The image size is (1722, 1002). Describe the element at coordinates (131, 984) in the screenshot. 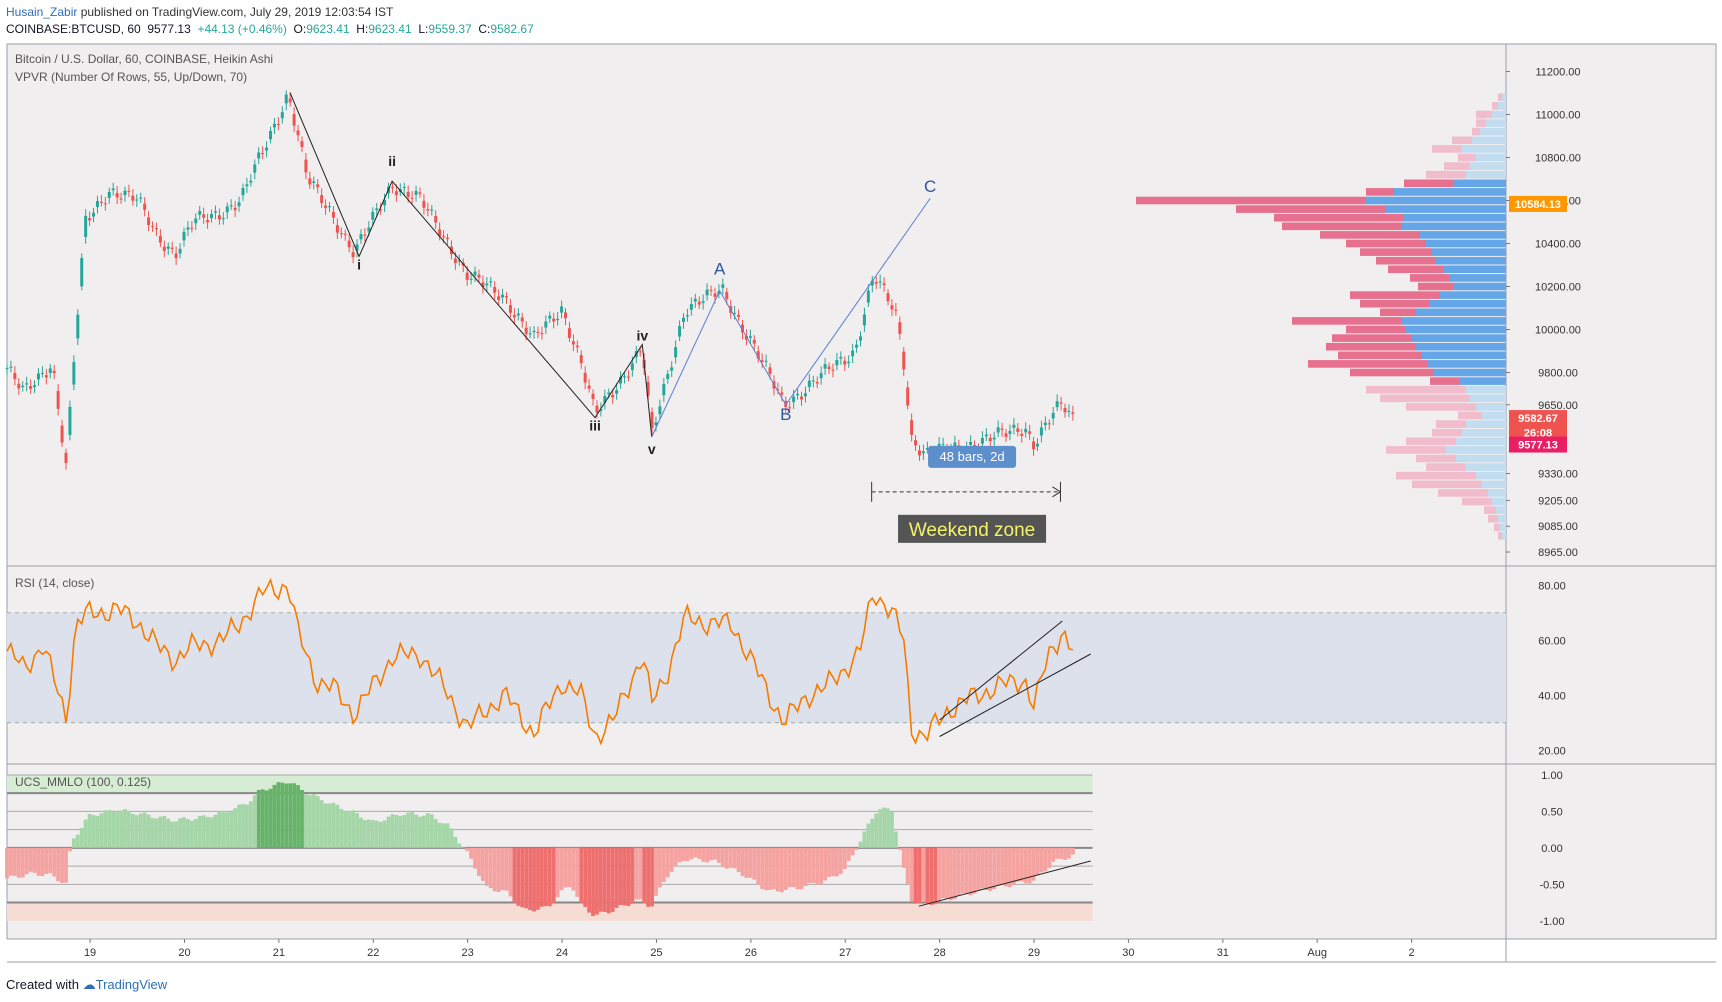

I see `tradingview-link: TradingView` at that location.